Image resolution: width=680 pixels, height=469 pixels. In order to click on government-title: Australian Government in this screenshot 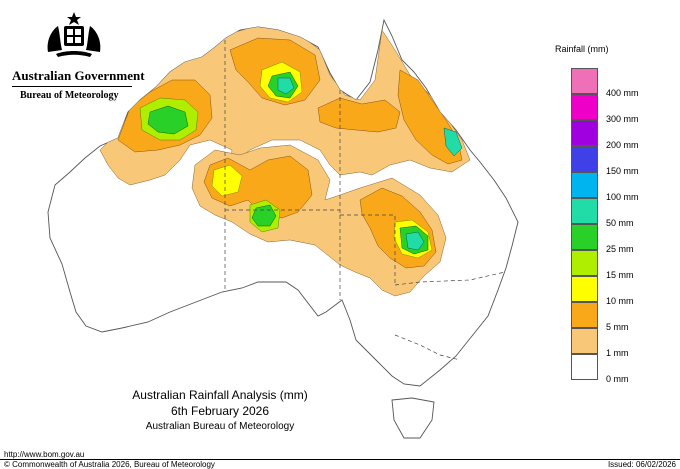, I will do `click(78, 75)`.